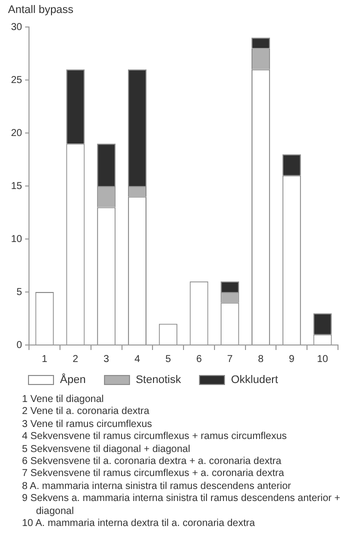  What do you see at coordinates (107, 359) in the screenshot?
I see `x-tick-label: 3` at bounding box center [107, 359].